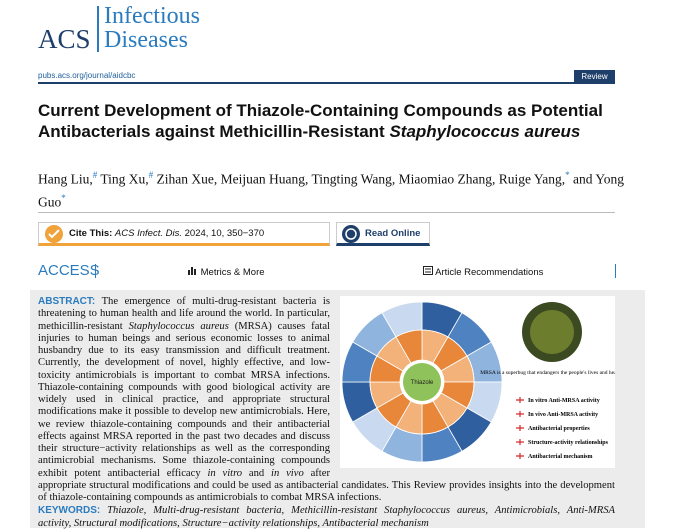 The image size is (673, 530). I want to click on metrics-text: Metrics & More, so click(232, 272).